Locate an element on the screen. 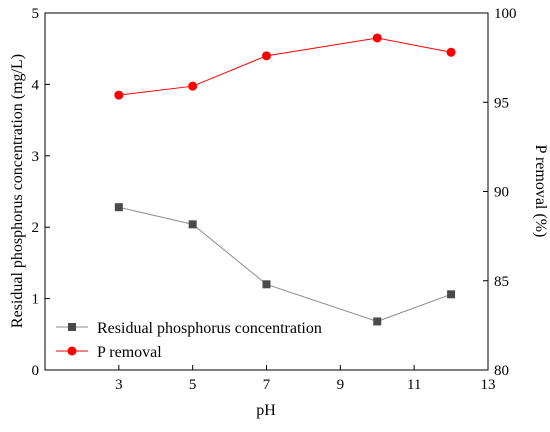  legend-marker-residual is located at coordinates (72, 327).